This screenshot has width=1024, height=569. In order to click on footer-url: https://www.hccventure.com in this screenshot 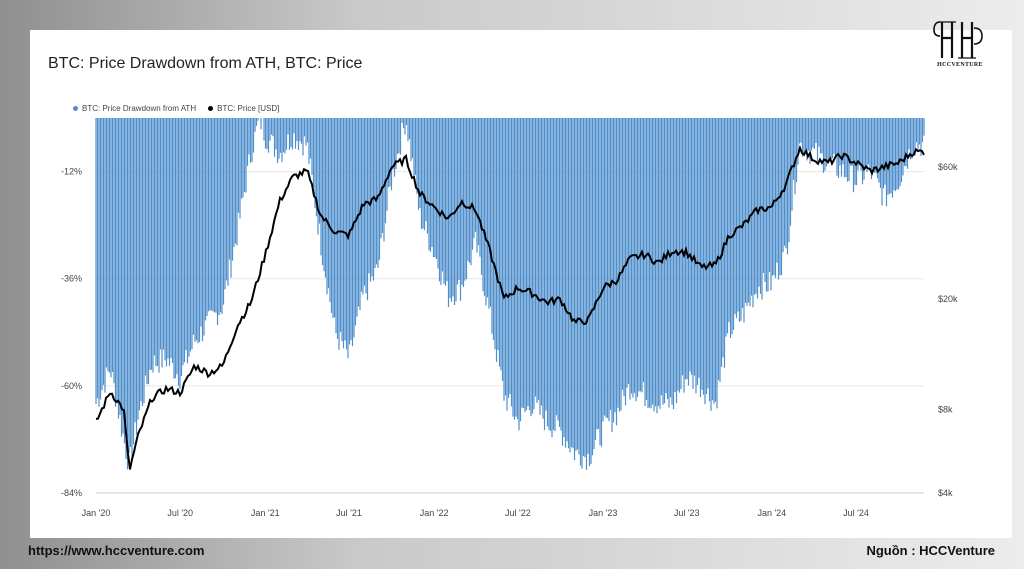, I will do `click(116, 550)`.